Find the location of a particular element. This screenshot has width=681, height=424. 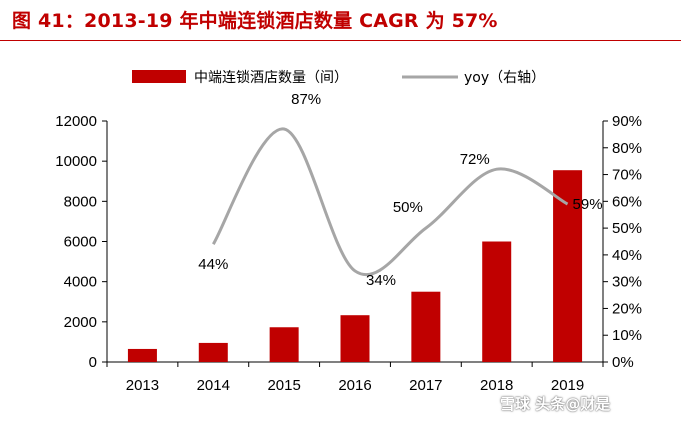

x-axis-tick-label: 2017 is located at coordinates (425, 385).